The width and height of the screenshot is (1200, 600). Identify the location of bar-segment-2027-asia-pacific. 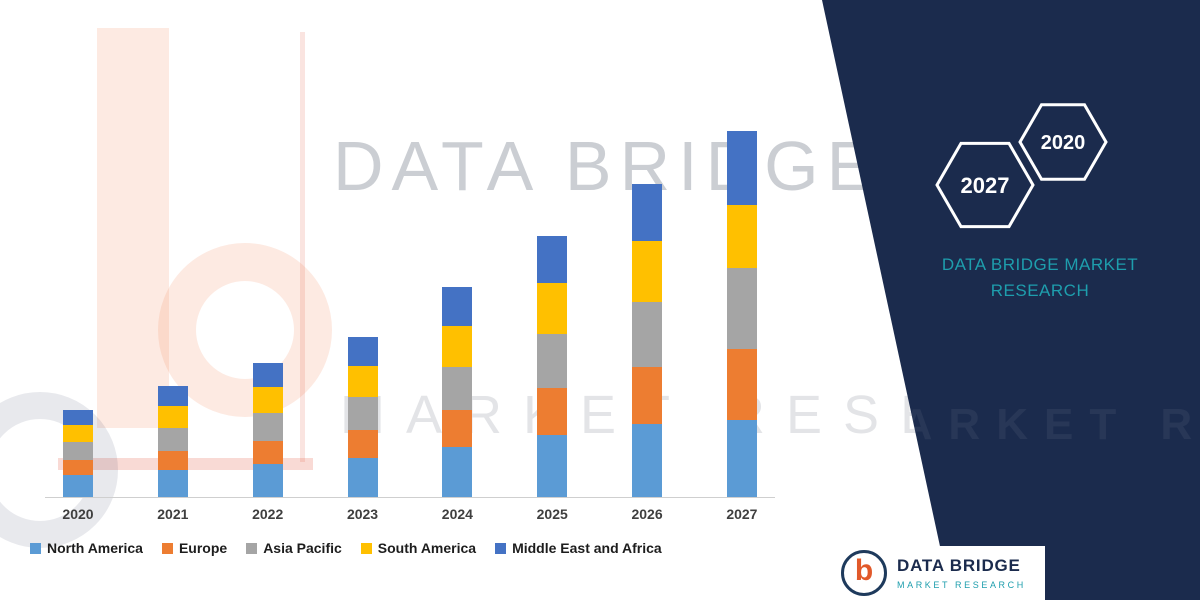
(741, 308).